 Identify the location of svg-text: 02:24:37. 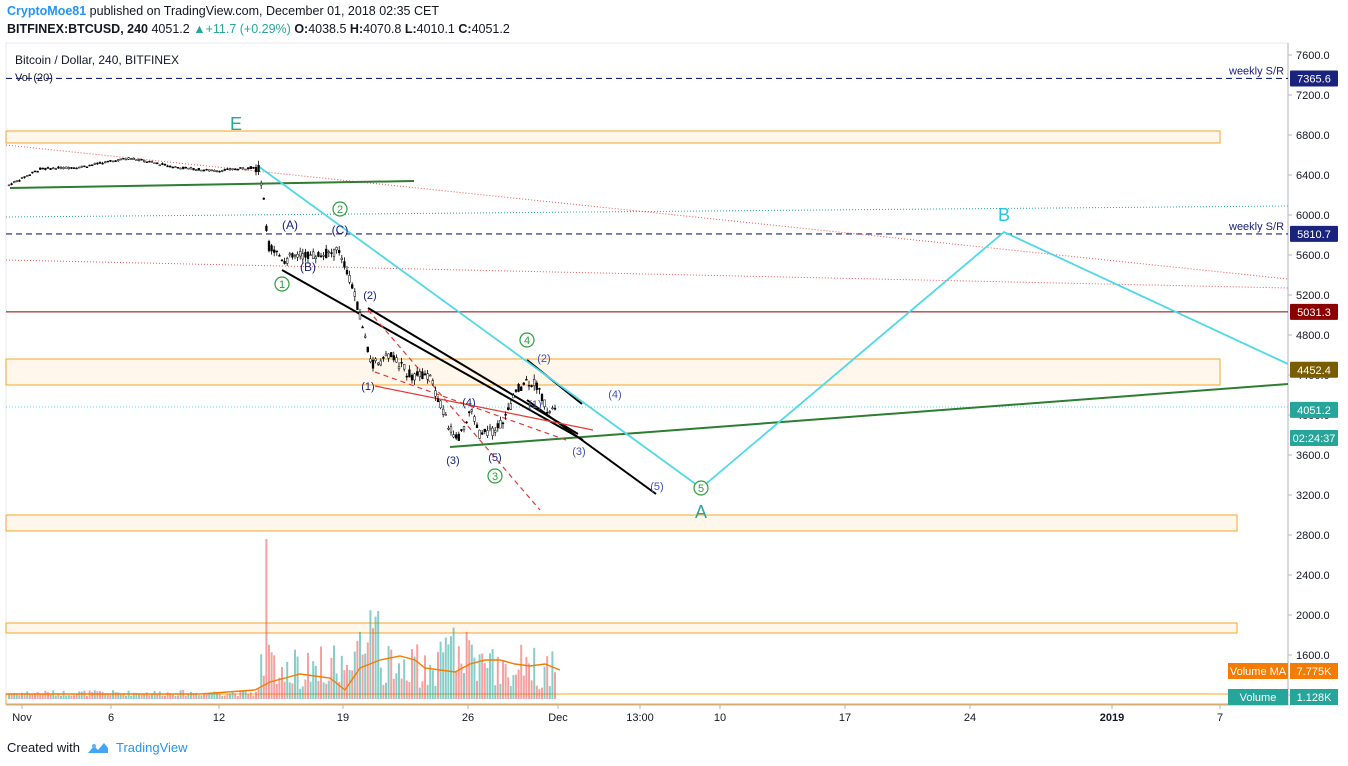
(1314, 439).